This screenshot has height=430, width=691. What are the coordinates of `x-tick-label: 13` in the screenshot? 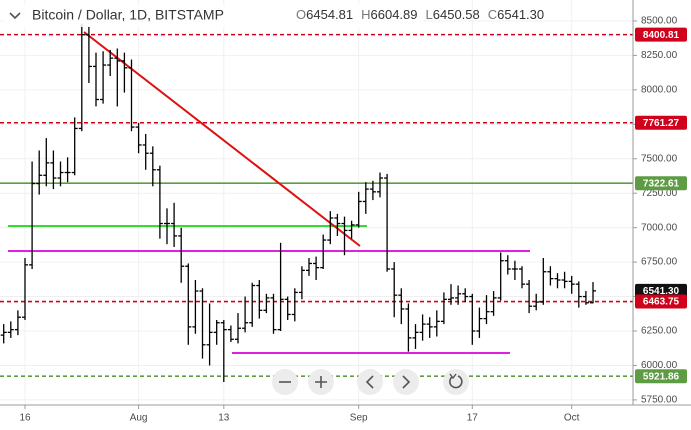 It's located at (224, 418).